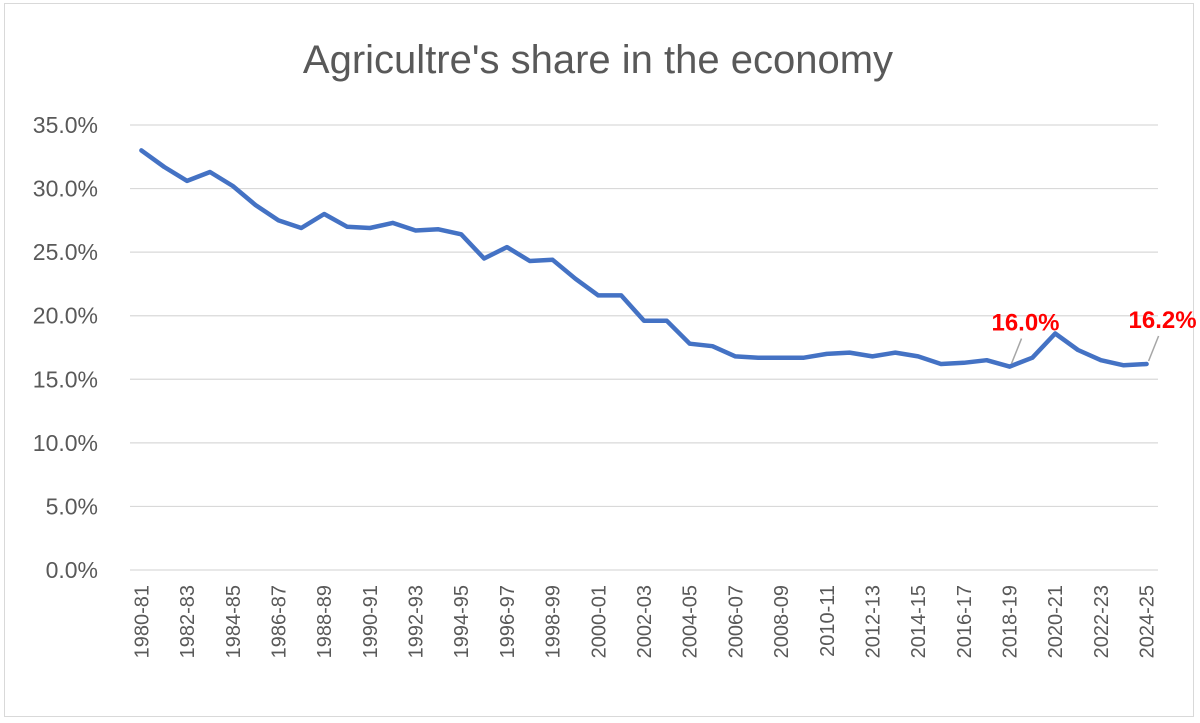 Image resolution: width=1200 pixels, height=723 pixels. What do you see at coordinates (828, 621) in the screenshot?
I see `x-tick-label: 2010-11` at bounding box center [828, 621].